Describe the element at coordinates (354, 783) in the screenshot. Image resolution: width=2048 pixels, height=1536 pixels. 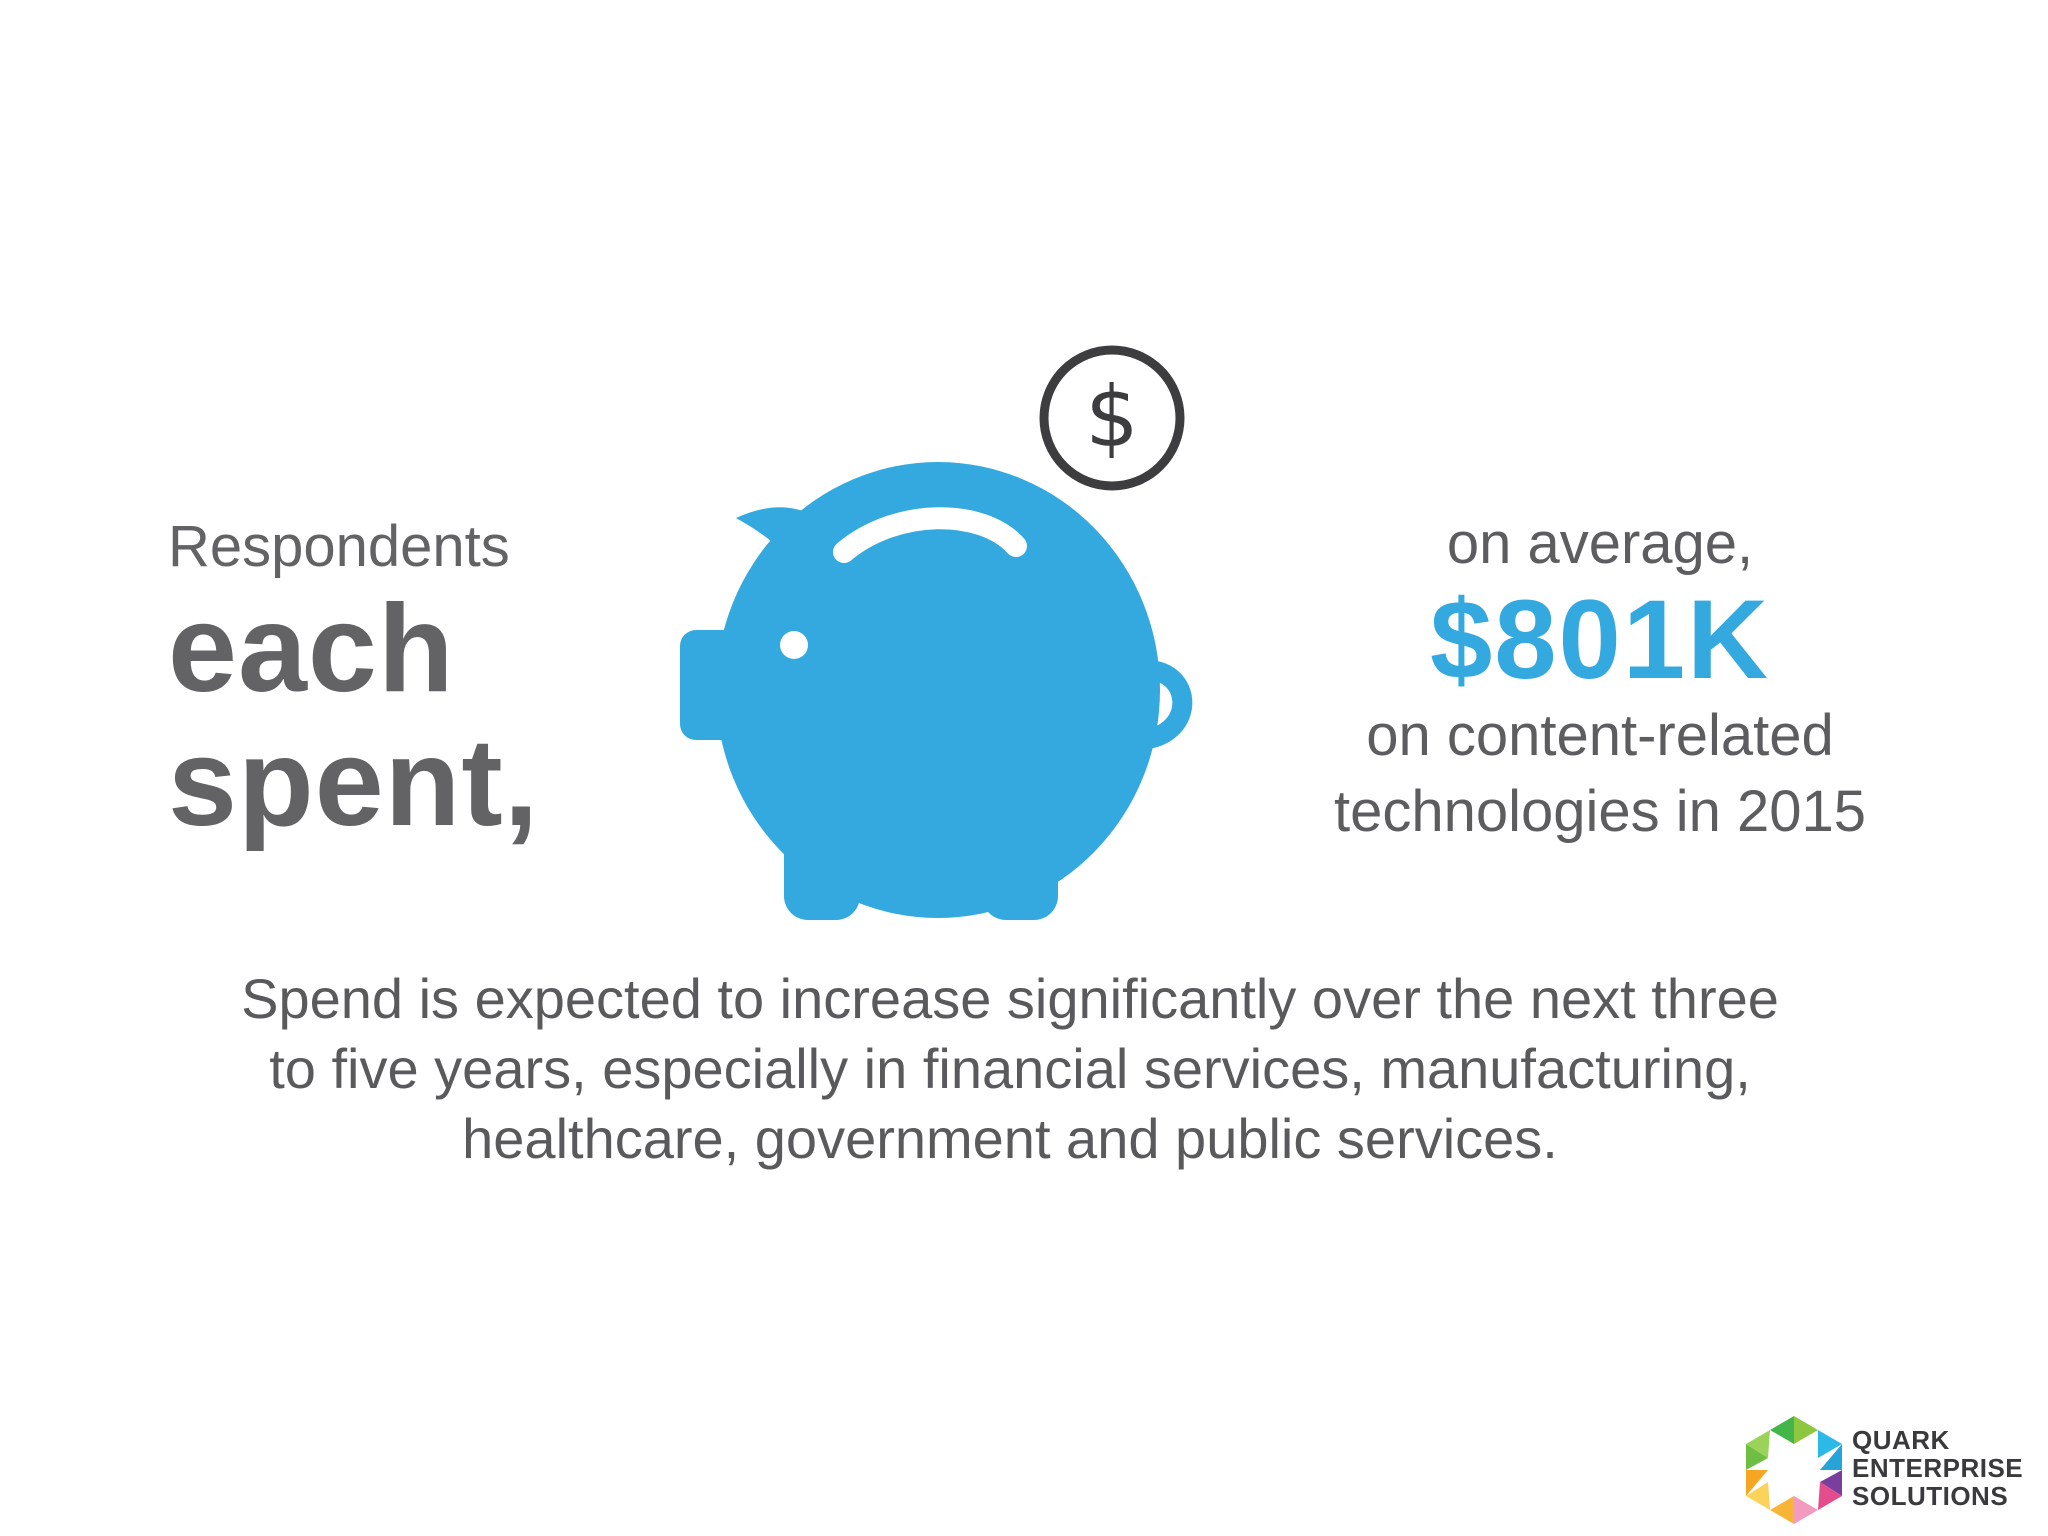
I see `spent-word: spent,` at that location.